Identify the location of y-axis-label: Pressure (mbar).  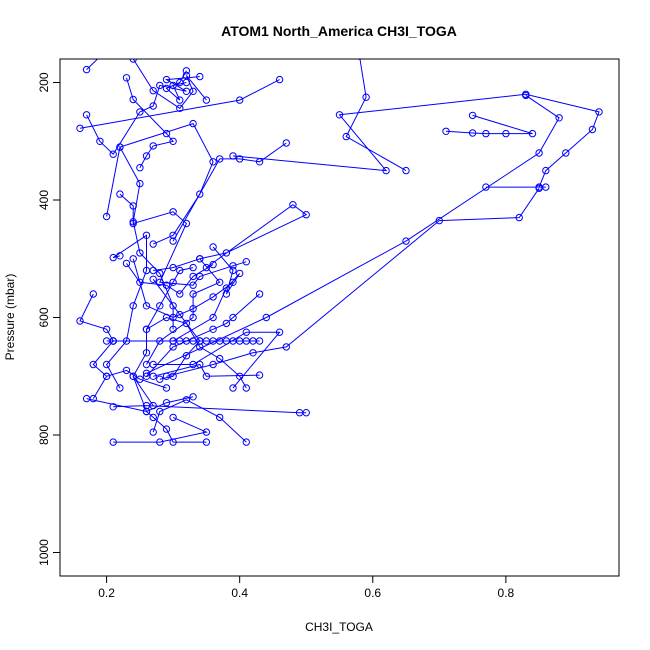
(10, 317).